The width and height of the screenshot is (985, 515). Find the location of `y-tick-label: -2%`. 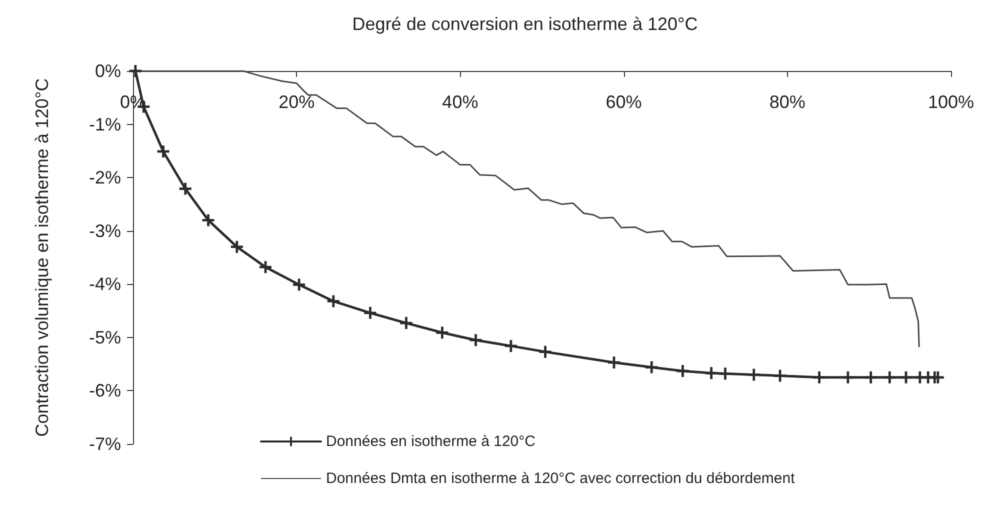

y-tick-label: -2% is located at coordinates (104, 178).